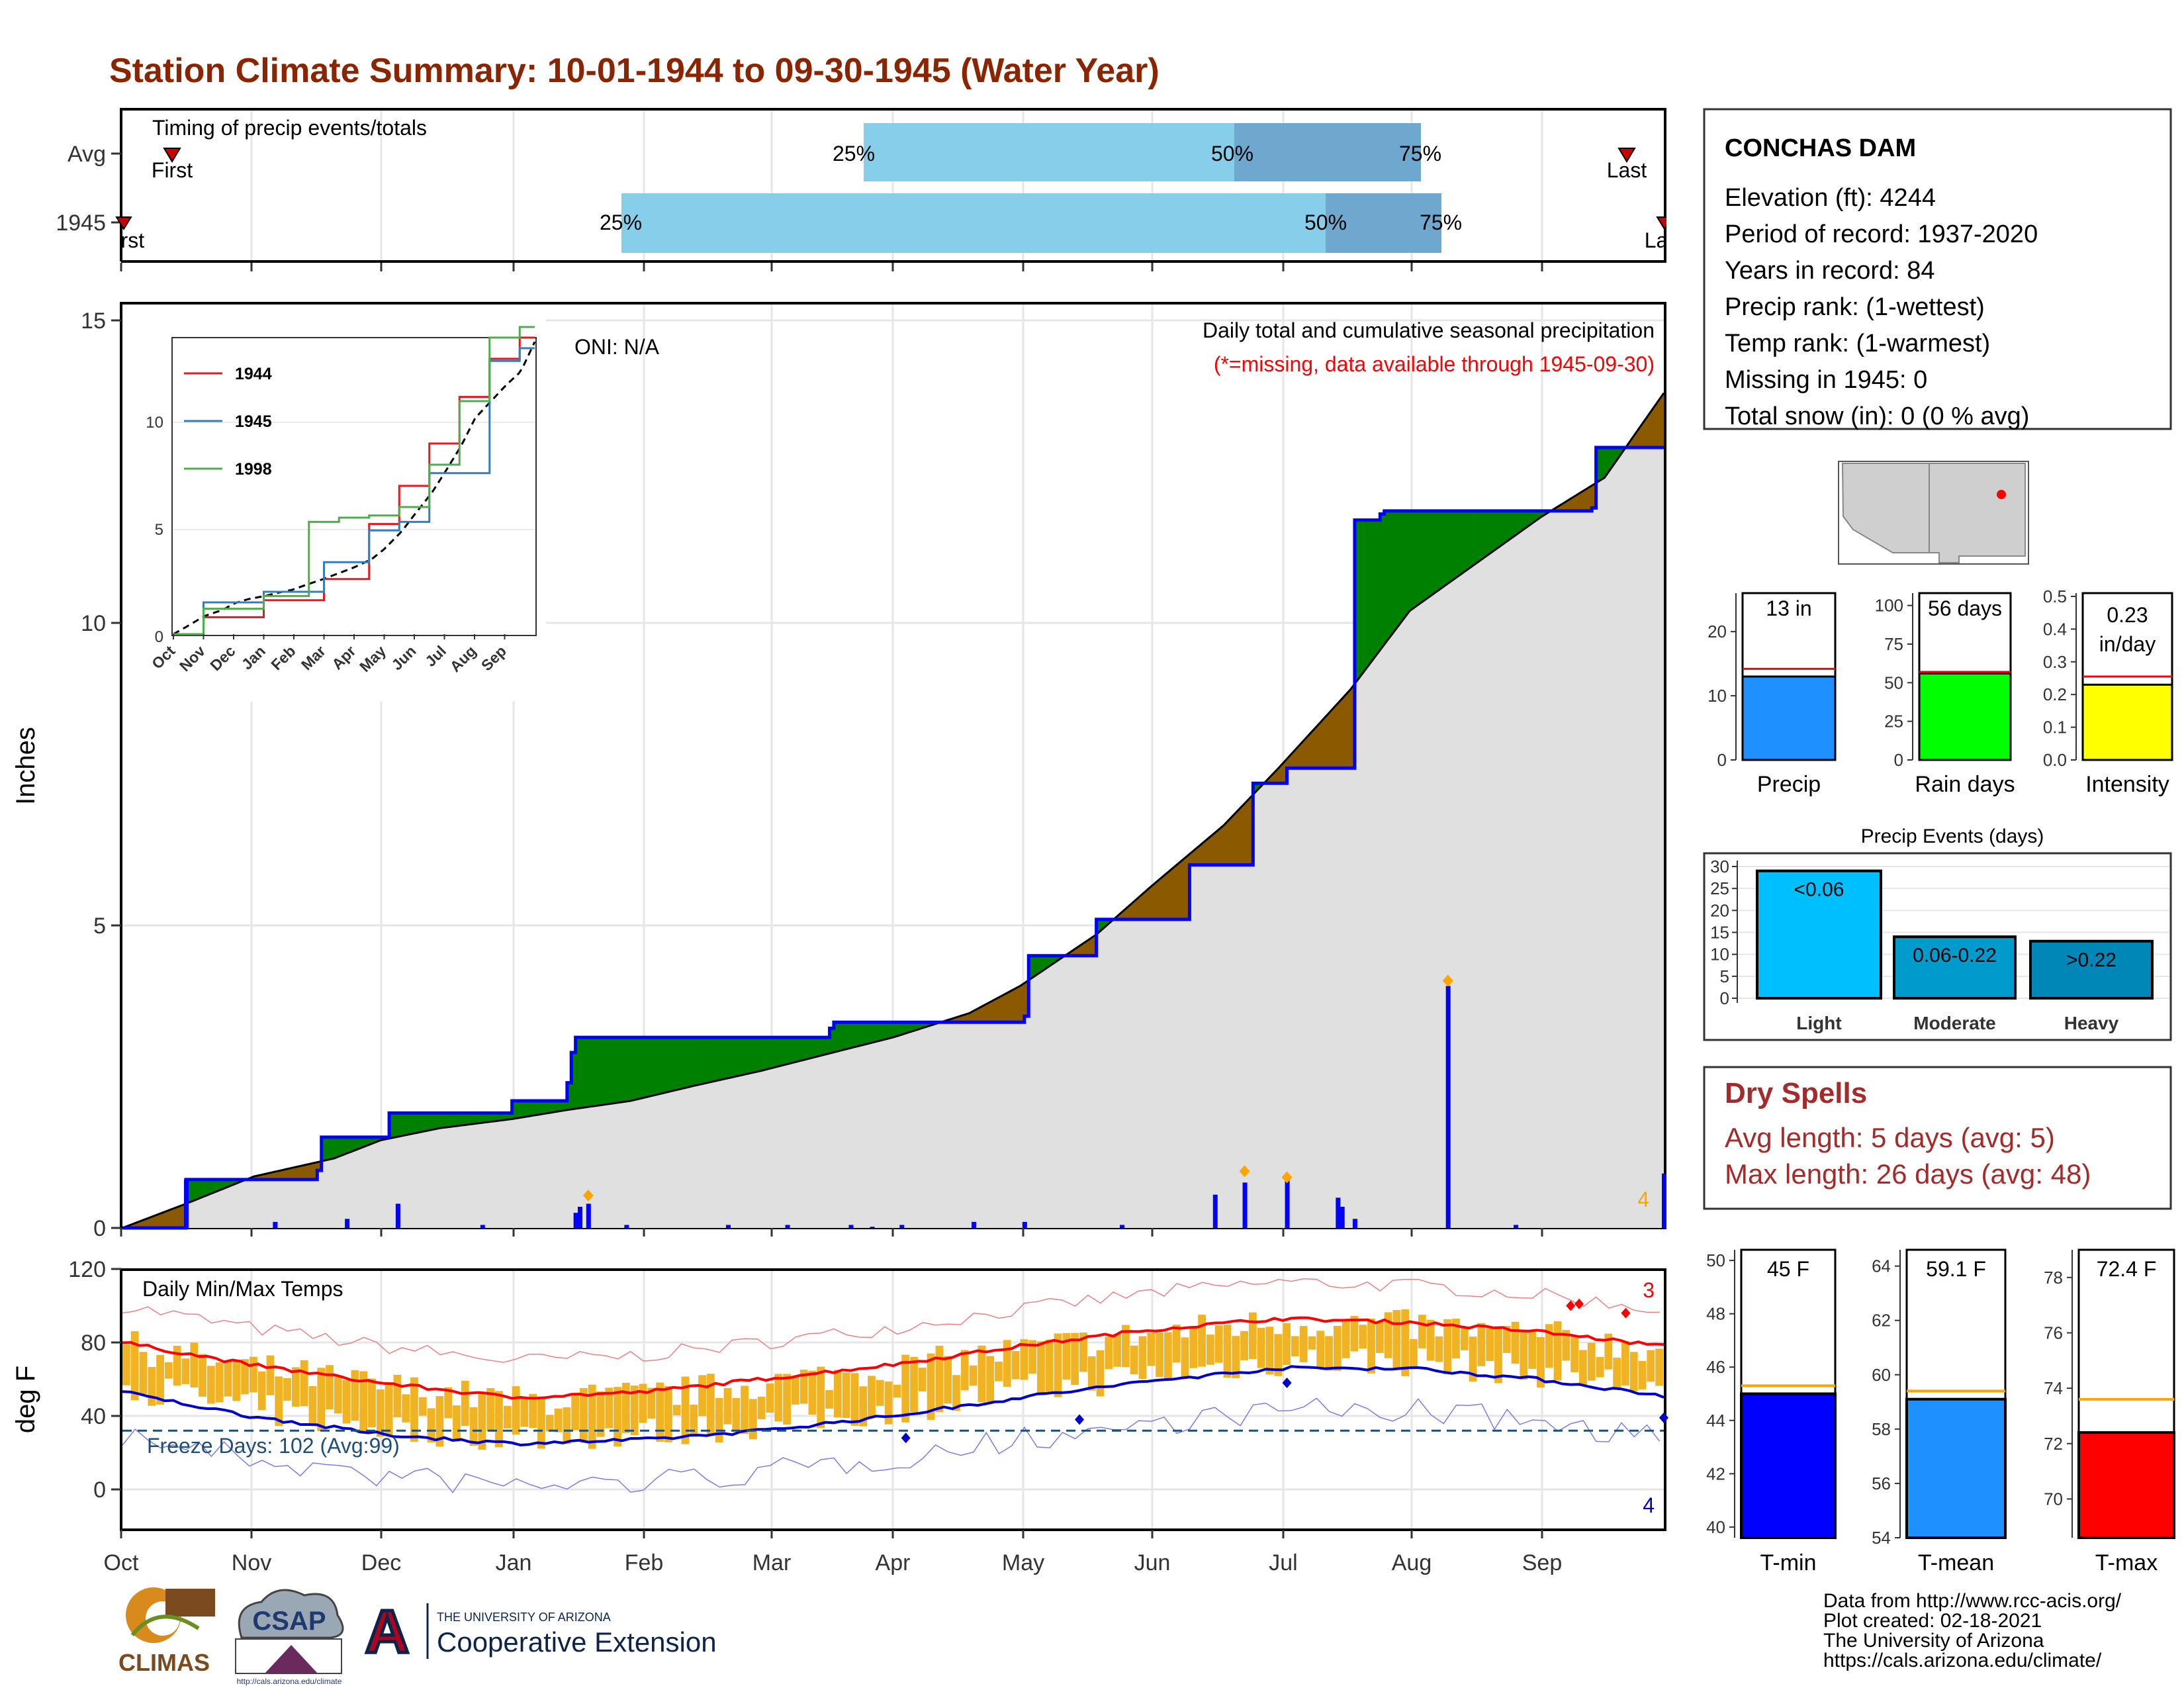 The width and height of the screenshot is (2184, 1688). Describe the element at coordinates (1789, 784) in the screenshot. I see `mini-bar-xlabel: Precip` at that location.